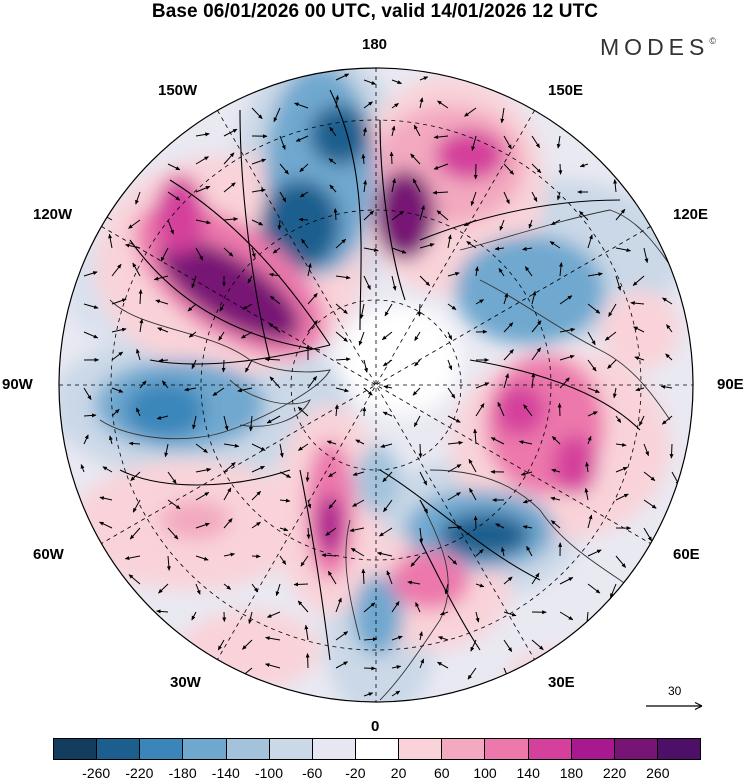 The height and width of the screenshot is (783, 750). Describe the element at coordinates (48, 554) in the screenshot. I see `lon-label-60w: 60W` at that location.